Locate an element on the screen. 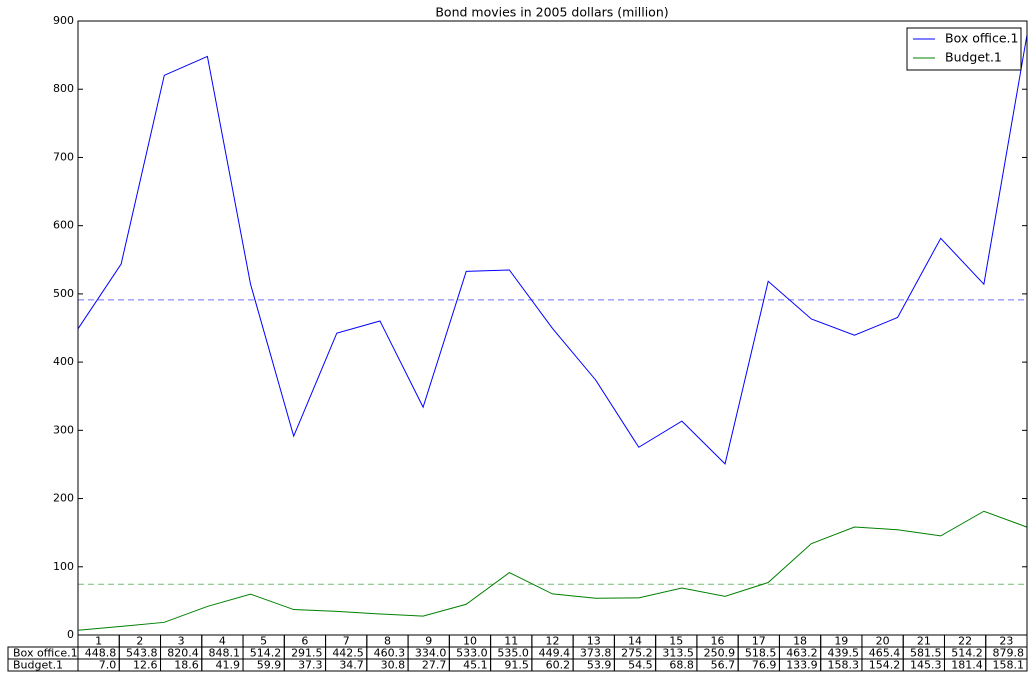  y-tick-label: 900 is located at coordinates (63, 20).